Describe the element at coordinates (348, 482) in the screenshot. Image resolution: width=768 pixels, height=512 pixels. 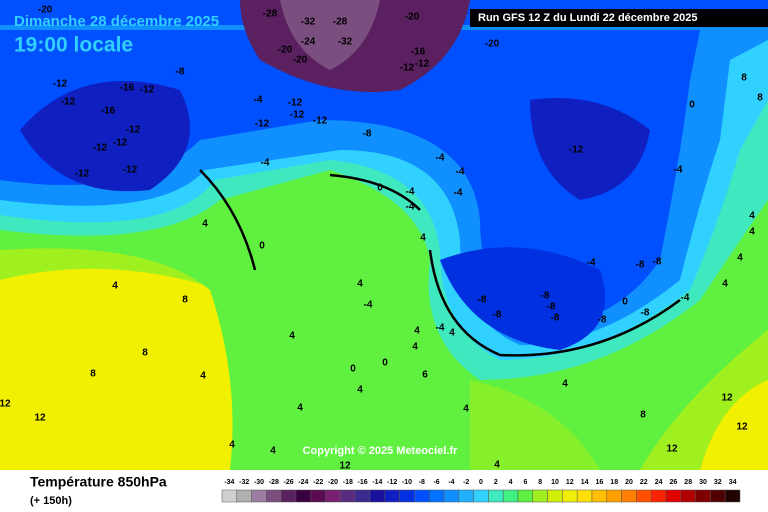
I see `legend-value: -18` at that location.